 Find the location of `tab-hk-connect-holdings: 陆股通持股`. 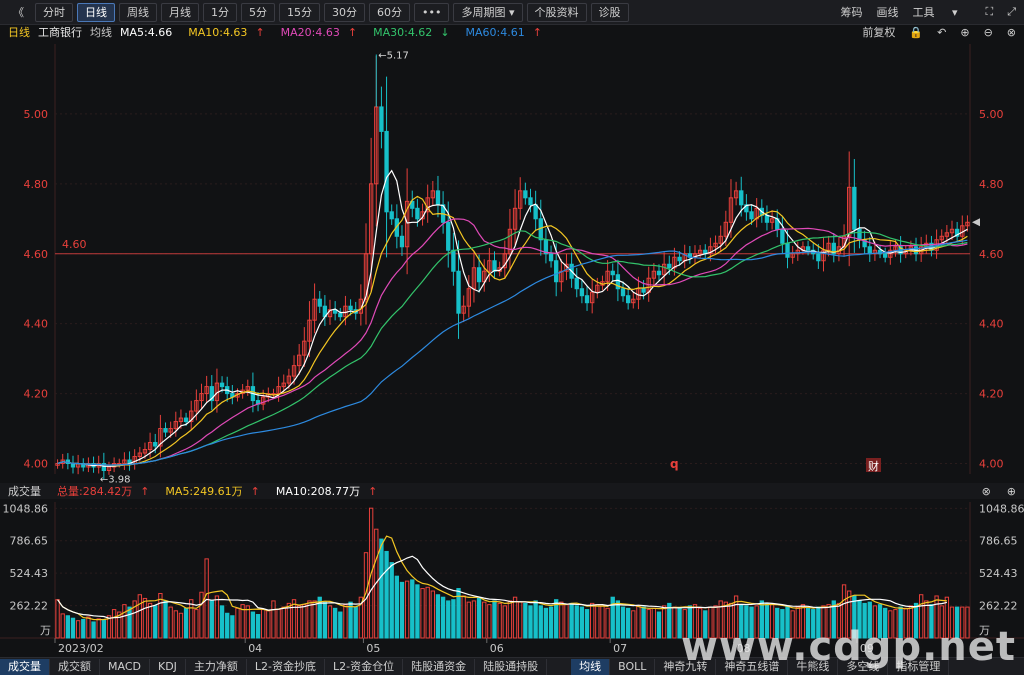

tab-hk-connect-holdings: 陆股通持股 is located at coordinates (511, 667).